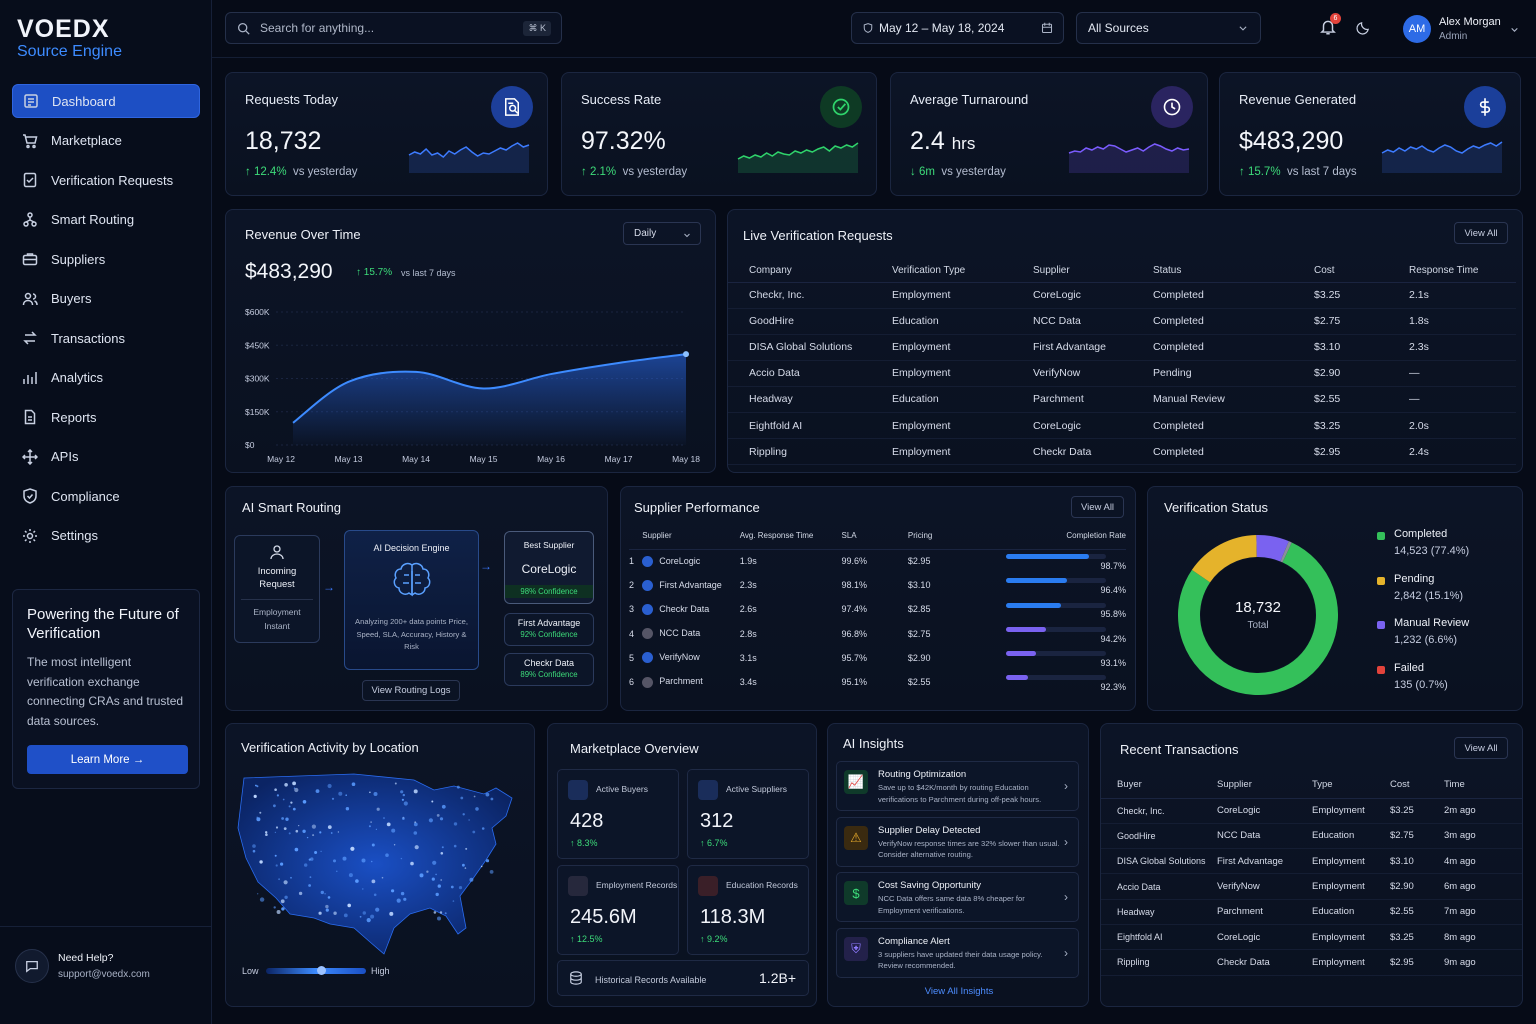  Describe the element at coordinates (790, 536) in the screenshot. I see `column-header: Avg. Response Time` at that location.